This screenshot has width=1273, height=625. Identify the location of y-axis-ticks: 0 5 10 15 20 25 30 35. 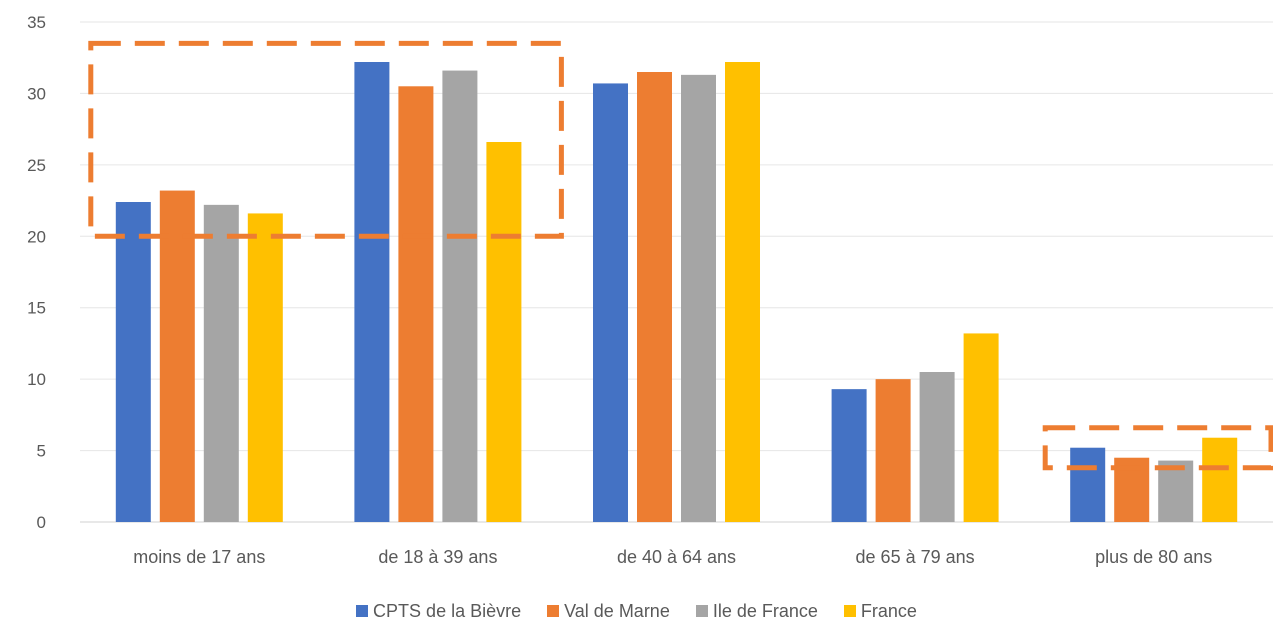
(36, 272).